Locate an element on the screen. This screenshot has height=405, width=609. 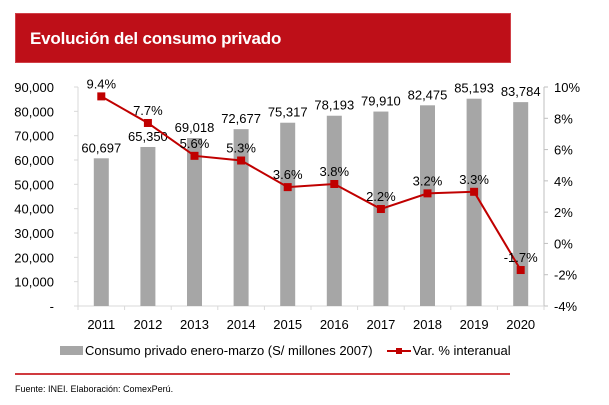
legend-line-label: Var. % interanual is located at coordinates (461, 350).